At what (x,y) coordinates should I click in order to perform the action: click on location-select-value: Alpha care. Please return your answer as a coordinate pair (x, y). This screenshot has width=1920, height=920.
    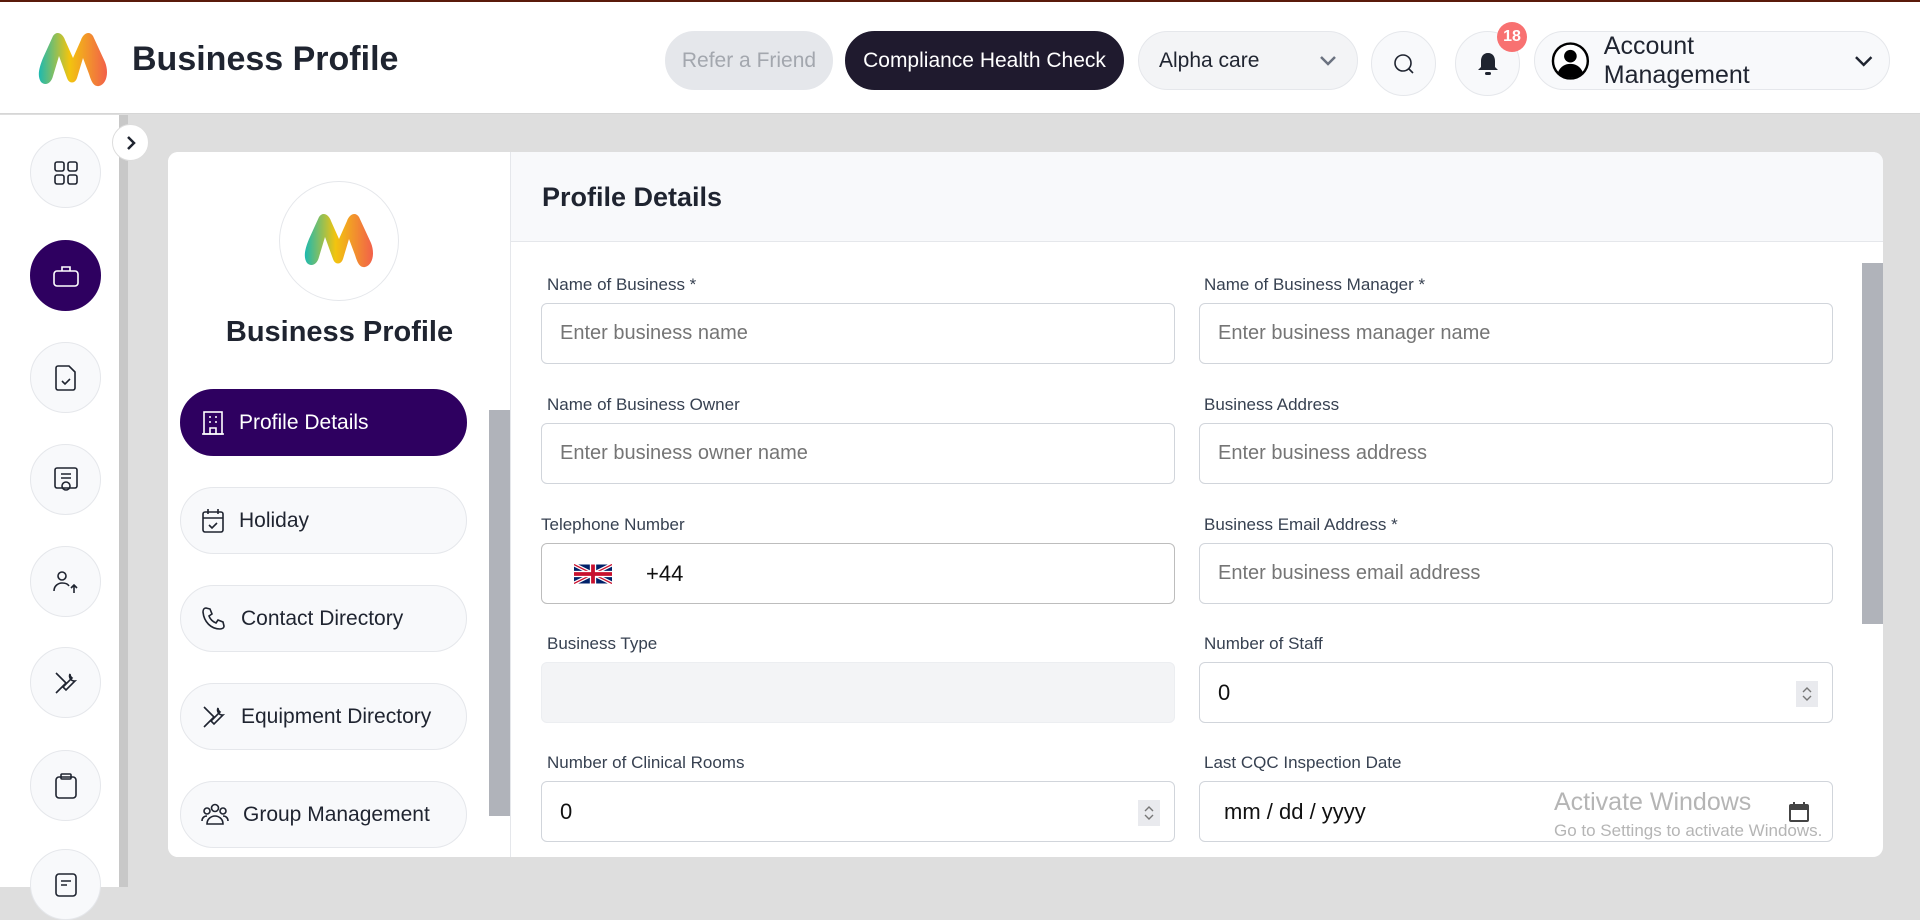
    Looking at the image, I should click on (1209, 60).